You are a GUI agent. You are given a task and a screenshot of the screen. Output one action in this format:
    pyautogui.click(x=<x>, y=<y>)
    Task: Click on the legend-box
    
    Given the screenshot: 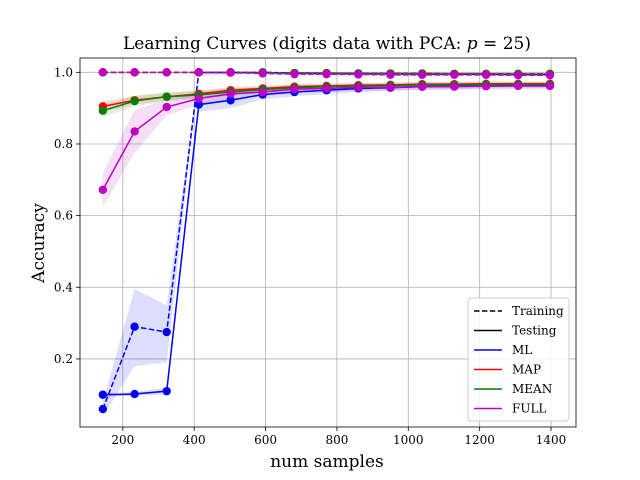 What is the action you would take?
    pyautogui.click(x=518, y=359)
    